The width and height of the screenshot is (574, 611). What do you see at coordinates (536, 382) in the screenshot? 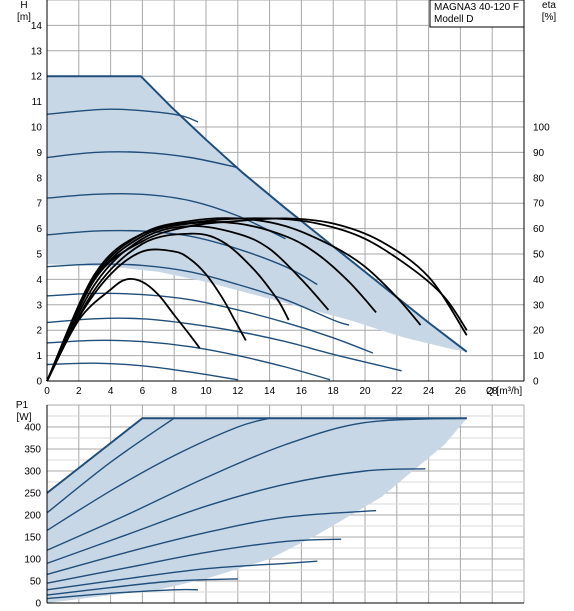
I see `eta-tick-label: 0` at bounding box center [536, 382].